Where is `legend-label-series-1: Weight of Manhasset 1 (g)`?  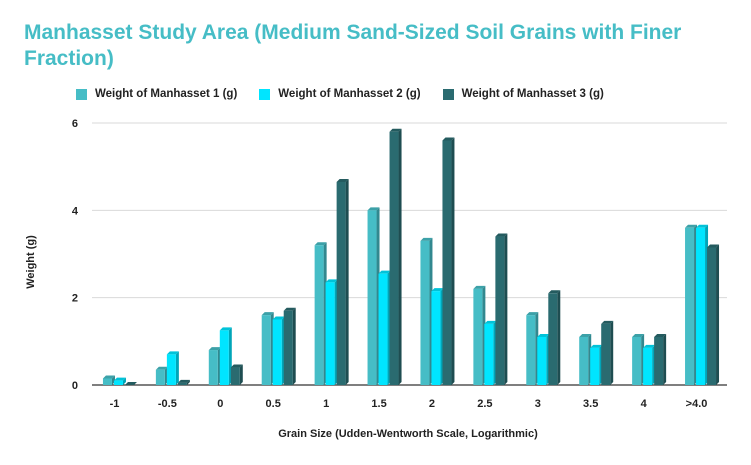
legend-label-series-1: Weight of Manhasset 1 (g) is located at coordinates (166, 94).